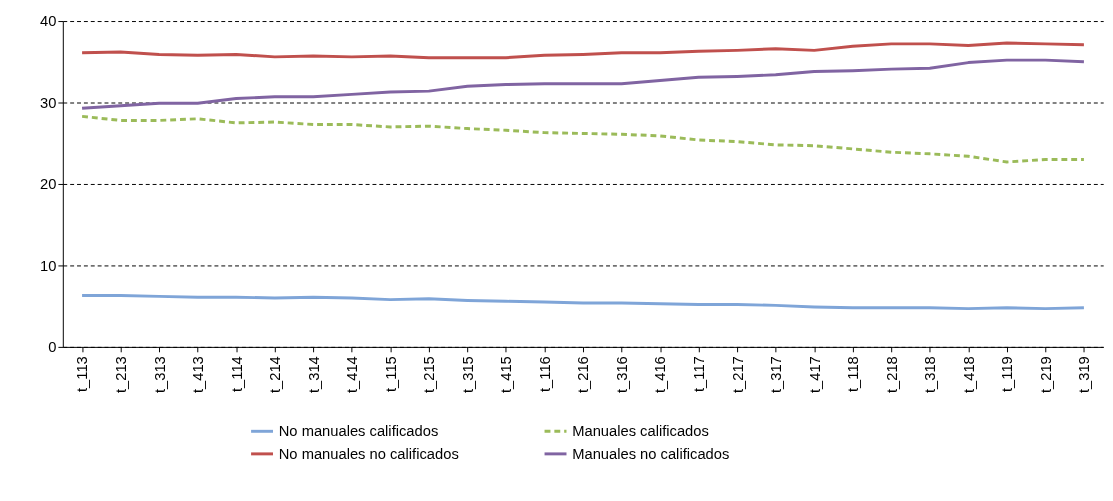 The image size is (1113, 501). Describe the element at coordinates (814, 375) in the screenshot. I see `x-tick-label: t_417` at that location.